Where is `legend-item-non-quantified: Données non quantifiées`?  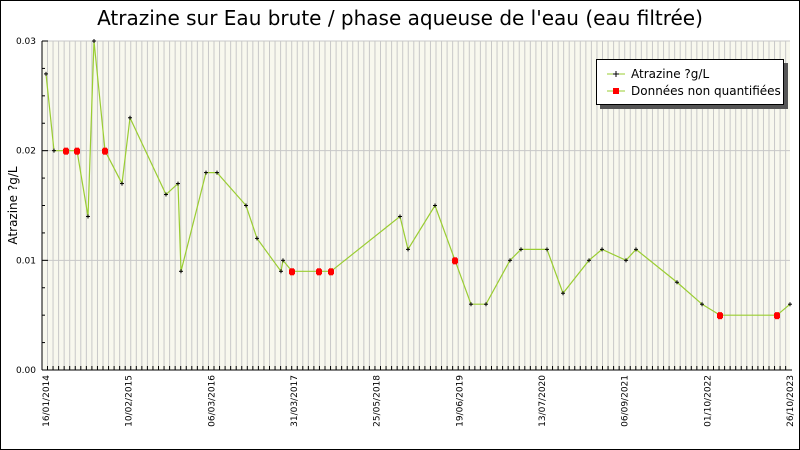
legend-item-non-quantified: Données non quantifiées is located at coordinates (693, 91).